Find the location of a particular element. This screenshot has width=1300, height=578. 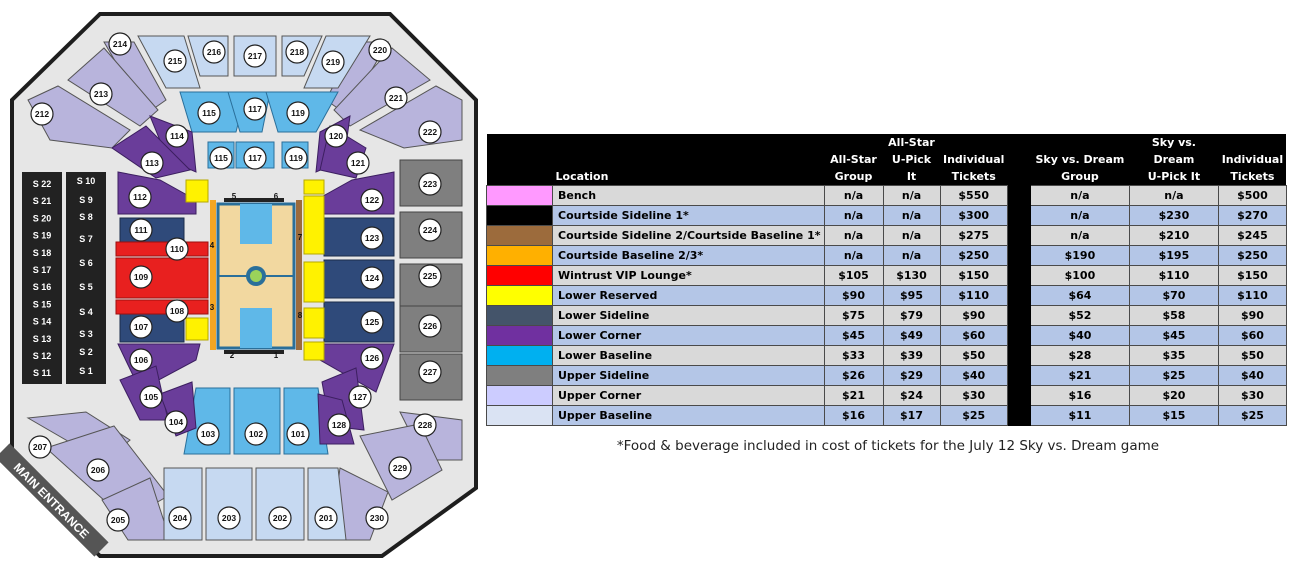

suite-label: S 11 is located at coordinates (42, 373).